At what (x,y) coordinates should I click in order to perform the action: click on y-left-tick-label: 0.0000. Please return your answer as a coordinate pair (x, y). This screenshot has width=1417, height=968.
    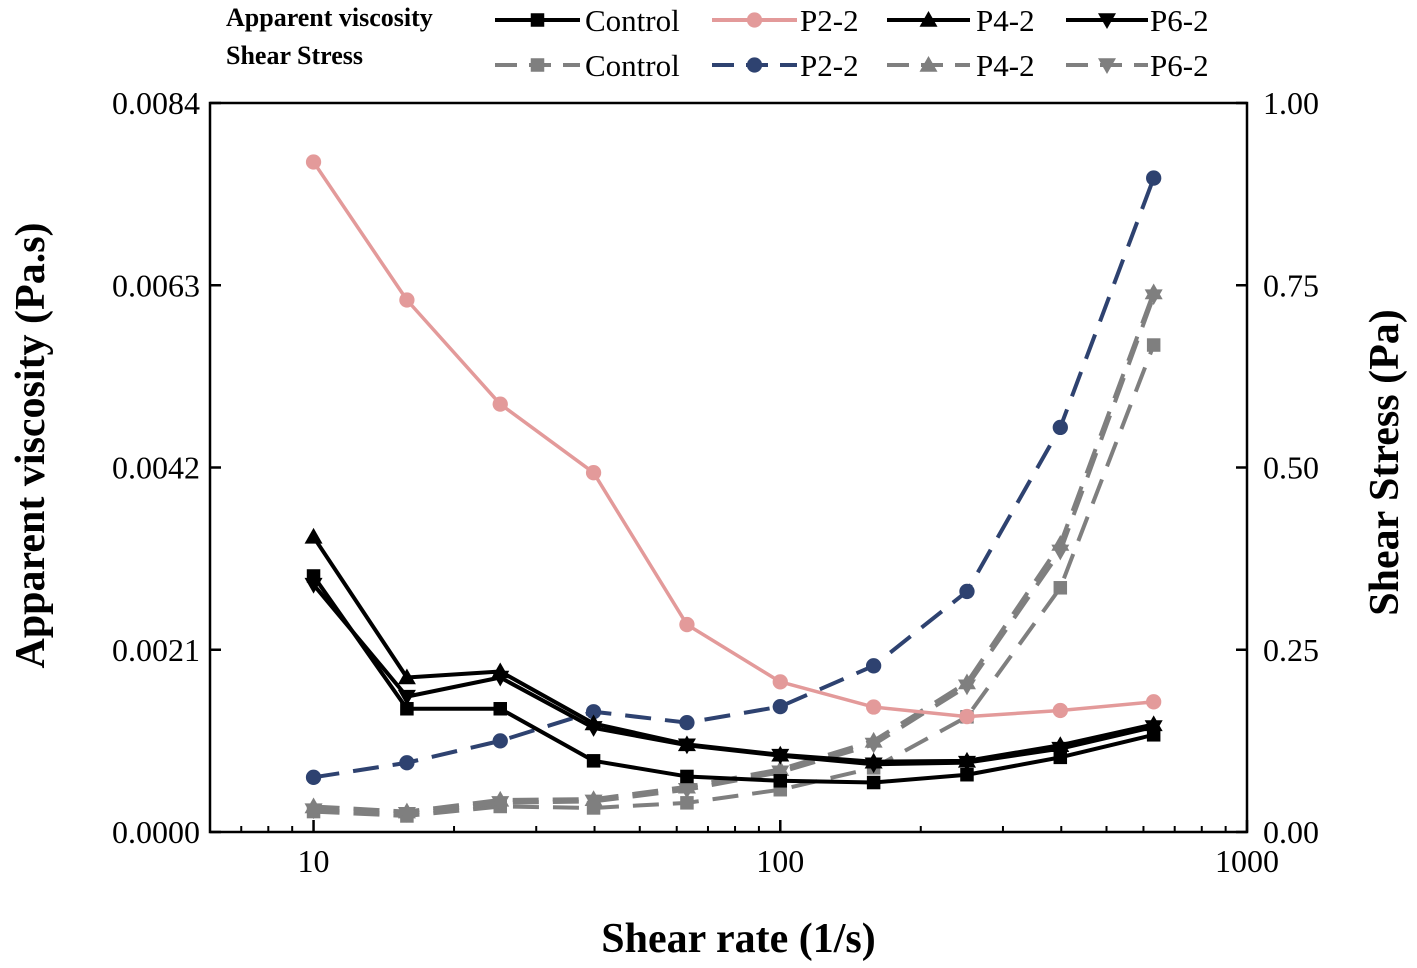
    Looking at the image, I should click on (156, 832).